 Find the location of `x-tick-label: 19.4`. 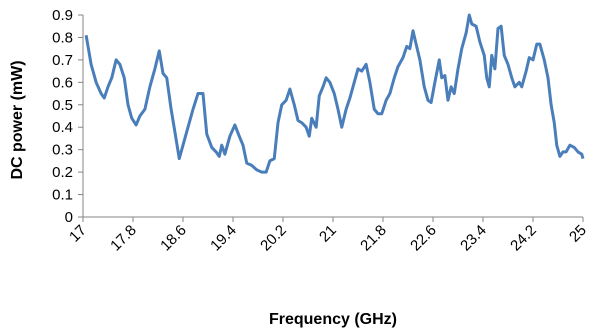

x-tick-label: 19.4 is located at coordinates (223, 238).